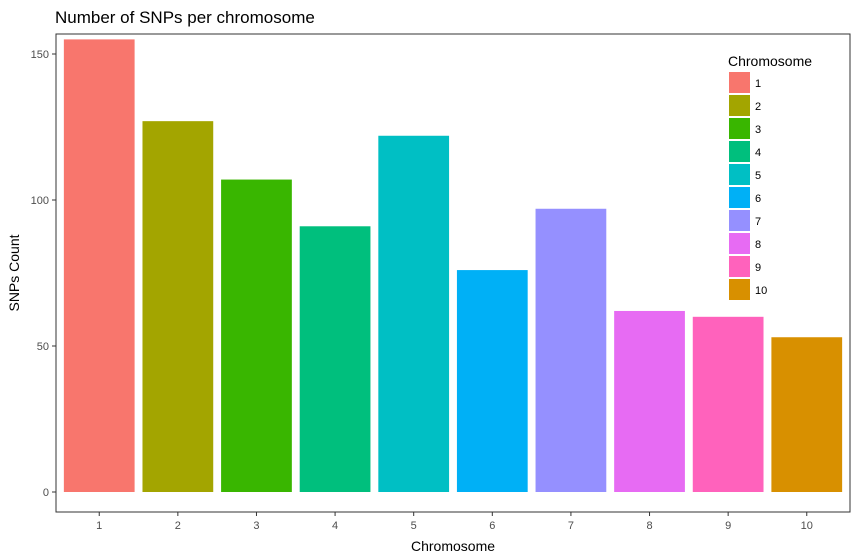 The width and height of the screenshot is (861, 558). What do you see at coordinates (178, 526) in the screenshot?
I see `x-tick-label: 2` at bounding box center [178, 526].